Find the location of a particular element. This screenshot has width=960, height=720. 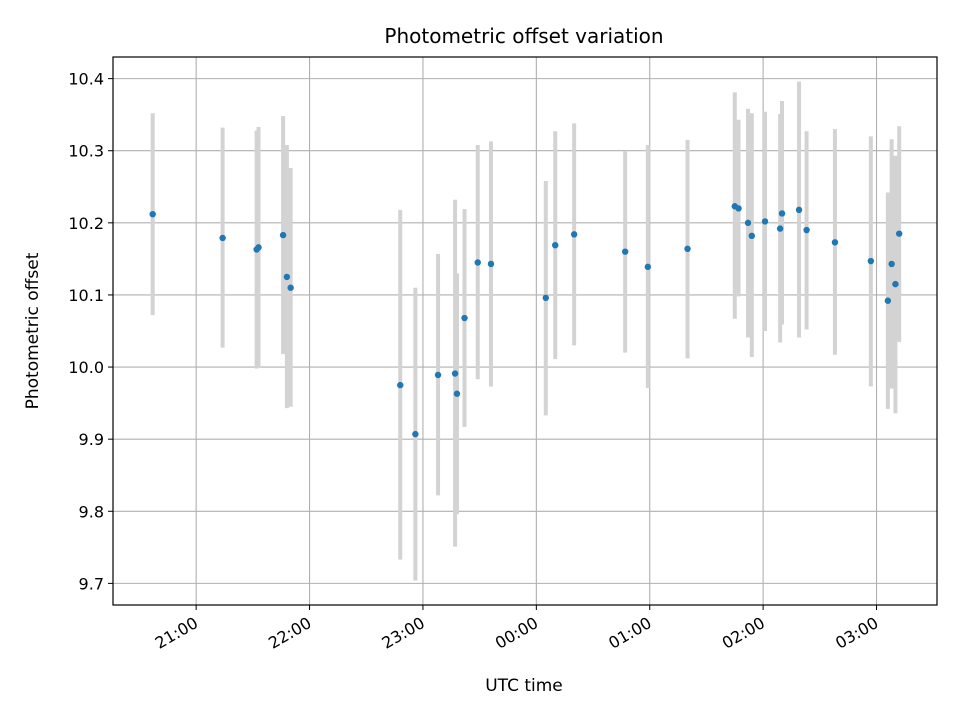

x-axis-label: UTC time is located at coordinates (524, 686).